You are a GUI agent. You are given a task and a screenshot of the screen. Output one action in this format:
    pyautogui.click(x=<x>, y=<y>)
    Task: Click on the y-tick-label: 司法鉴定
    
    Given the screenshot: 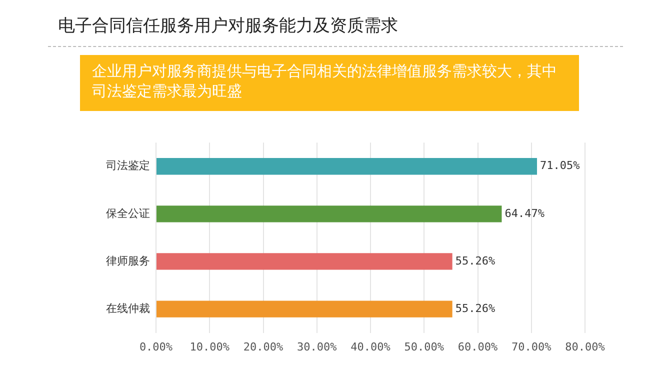 What is the action you would take?
    pyautogui.click(x=128, y=165)
    